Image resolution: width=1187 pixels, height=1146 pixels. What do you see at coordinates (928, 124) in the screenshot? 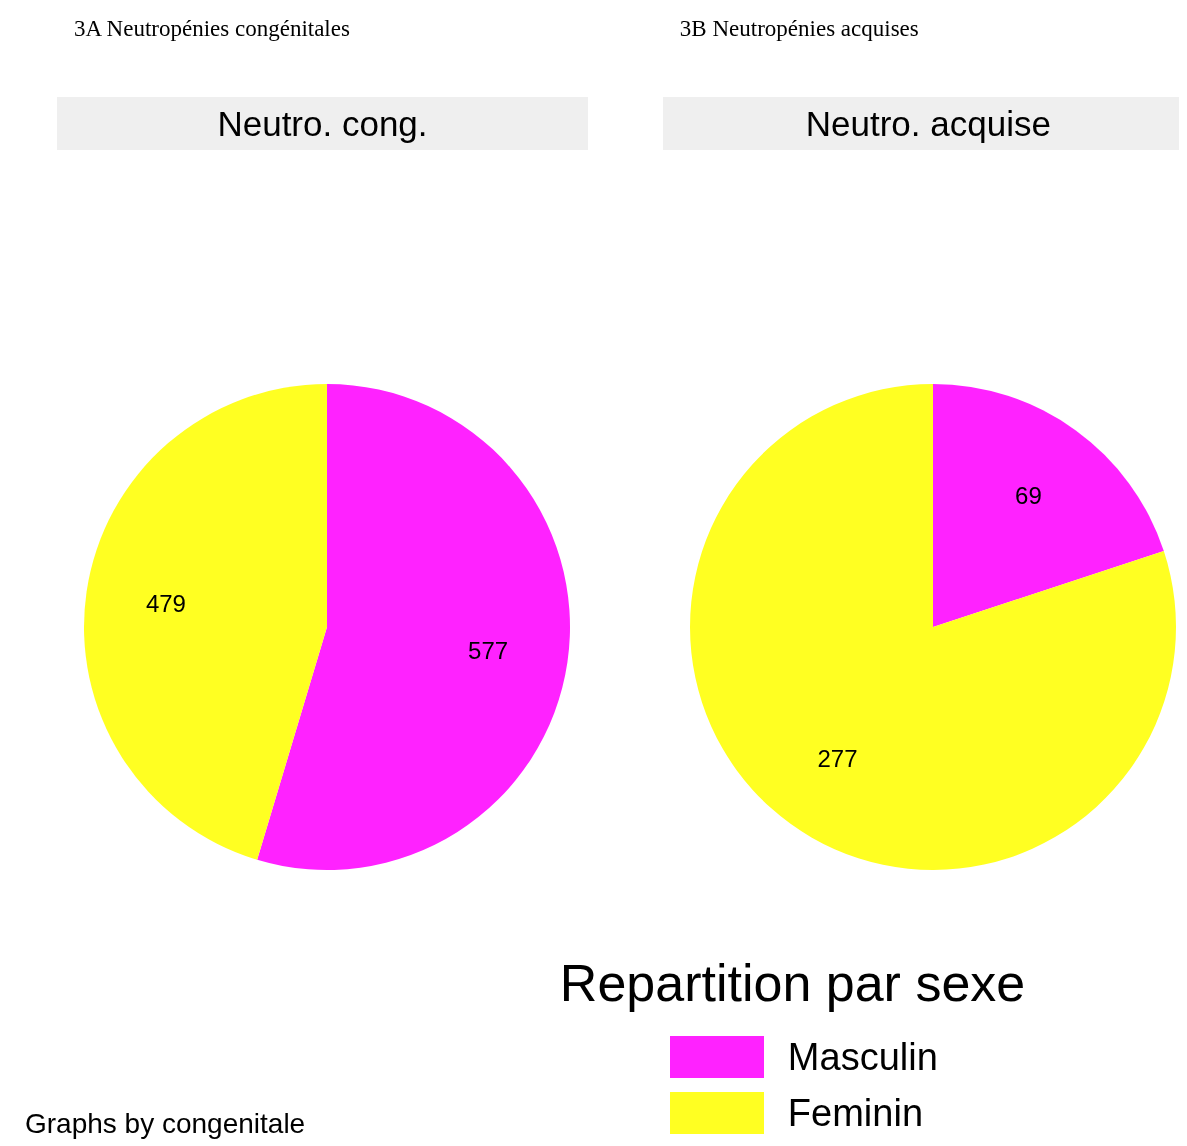
I see `chart-subtitle: Neutro. acquise` at bounding box center [928, 124].